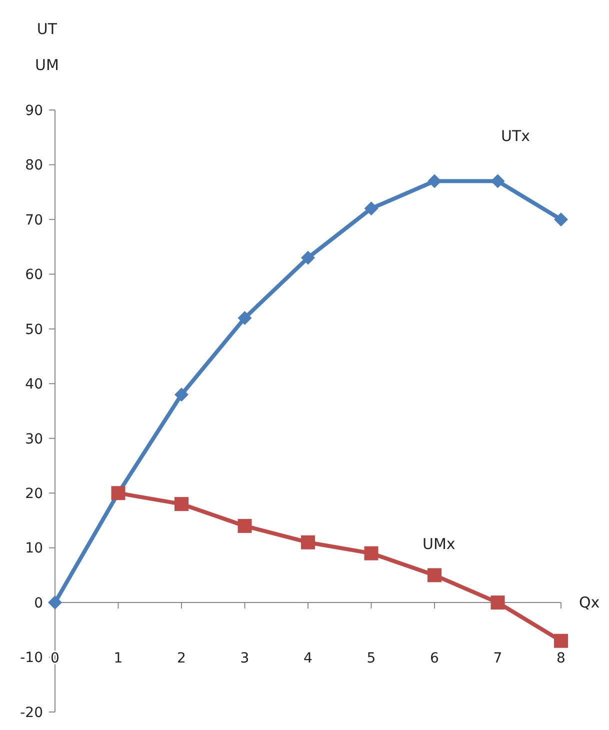 This screenshot has height=730, width=609. What do you see at coordinates (497, 658) in the screenshot?
I see `x-tick-label: 7` at bounding box center [497, 658].